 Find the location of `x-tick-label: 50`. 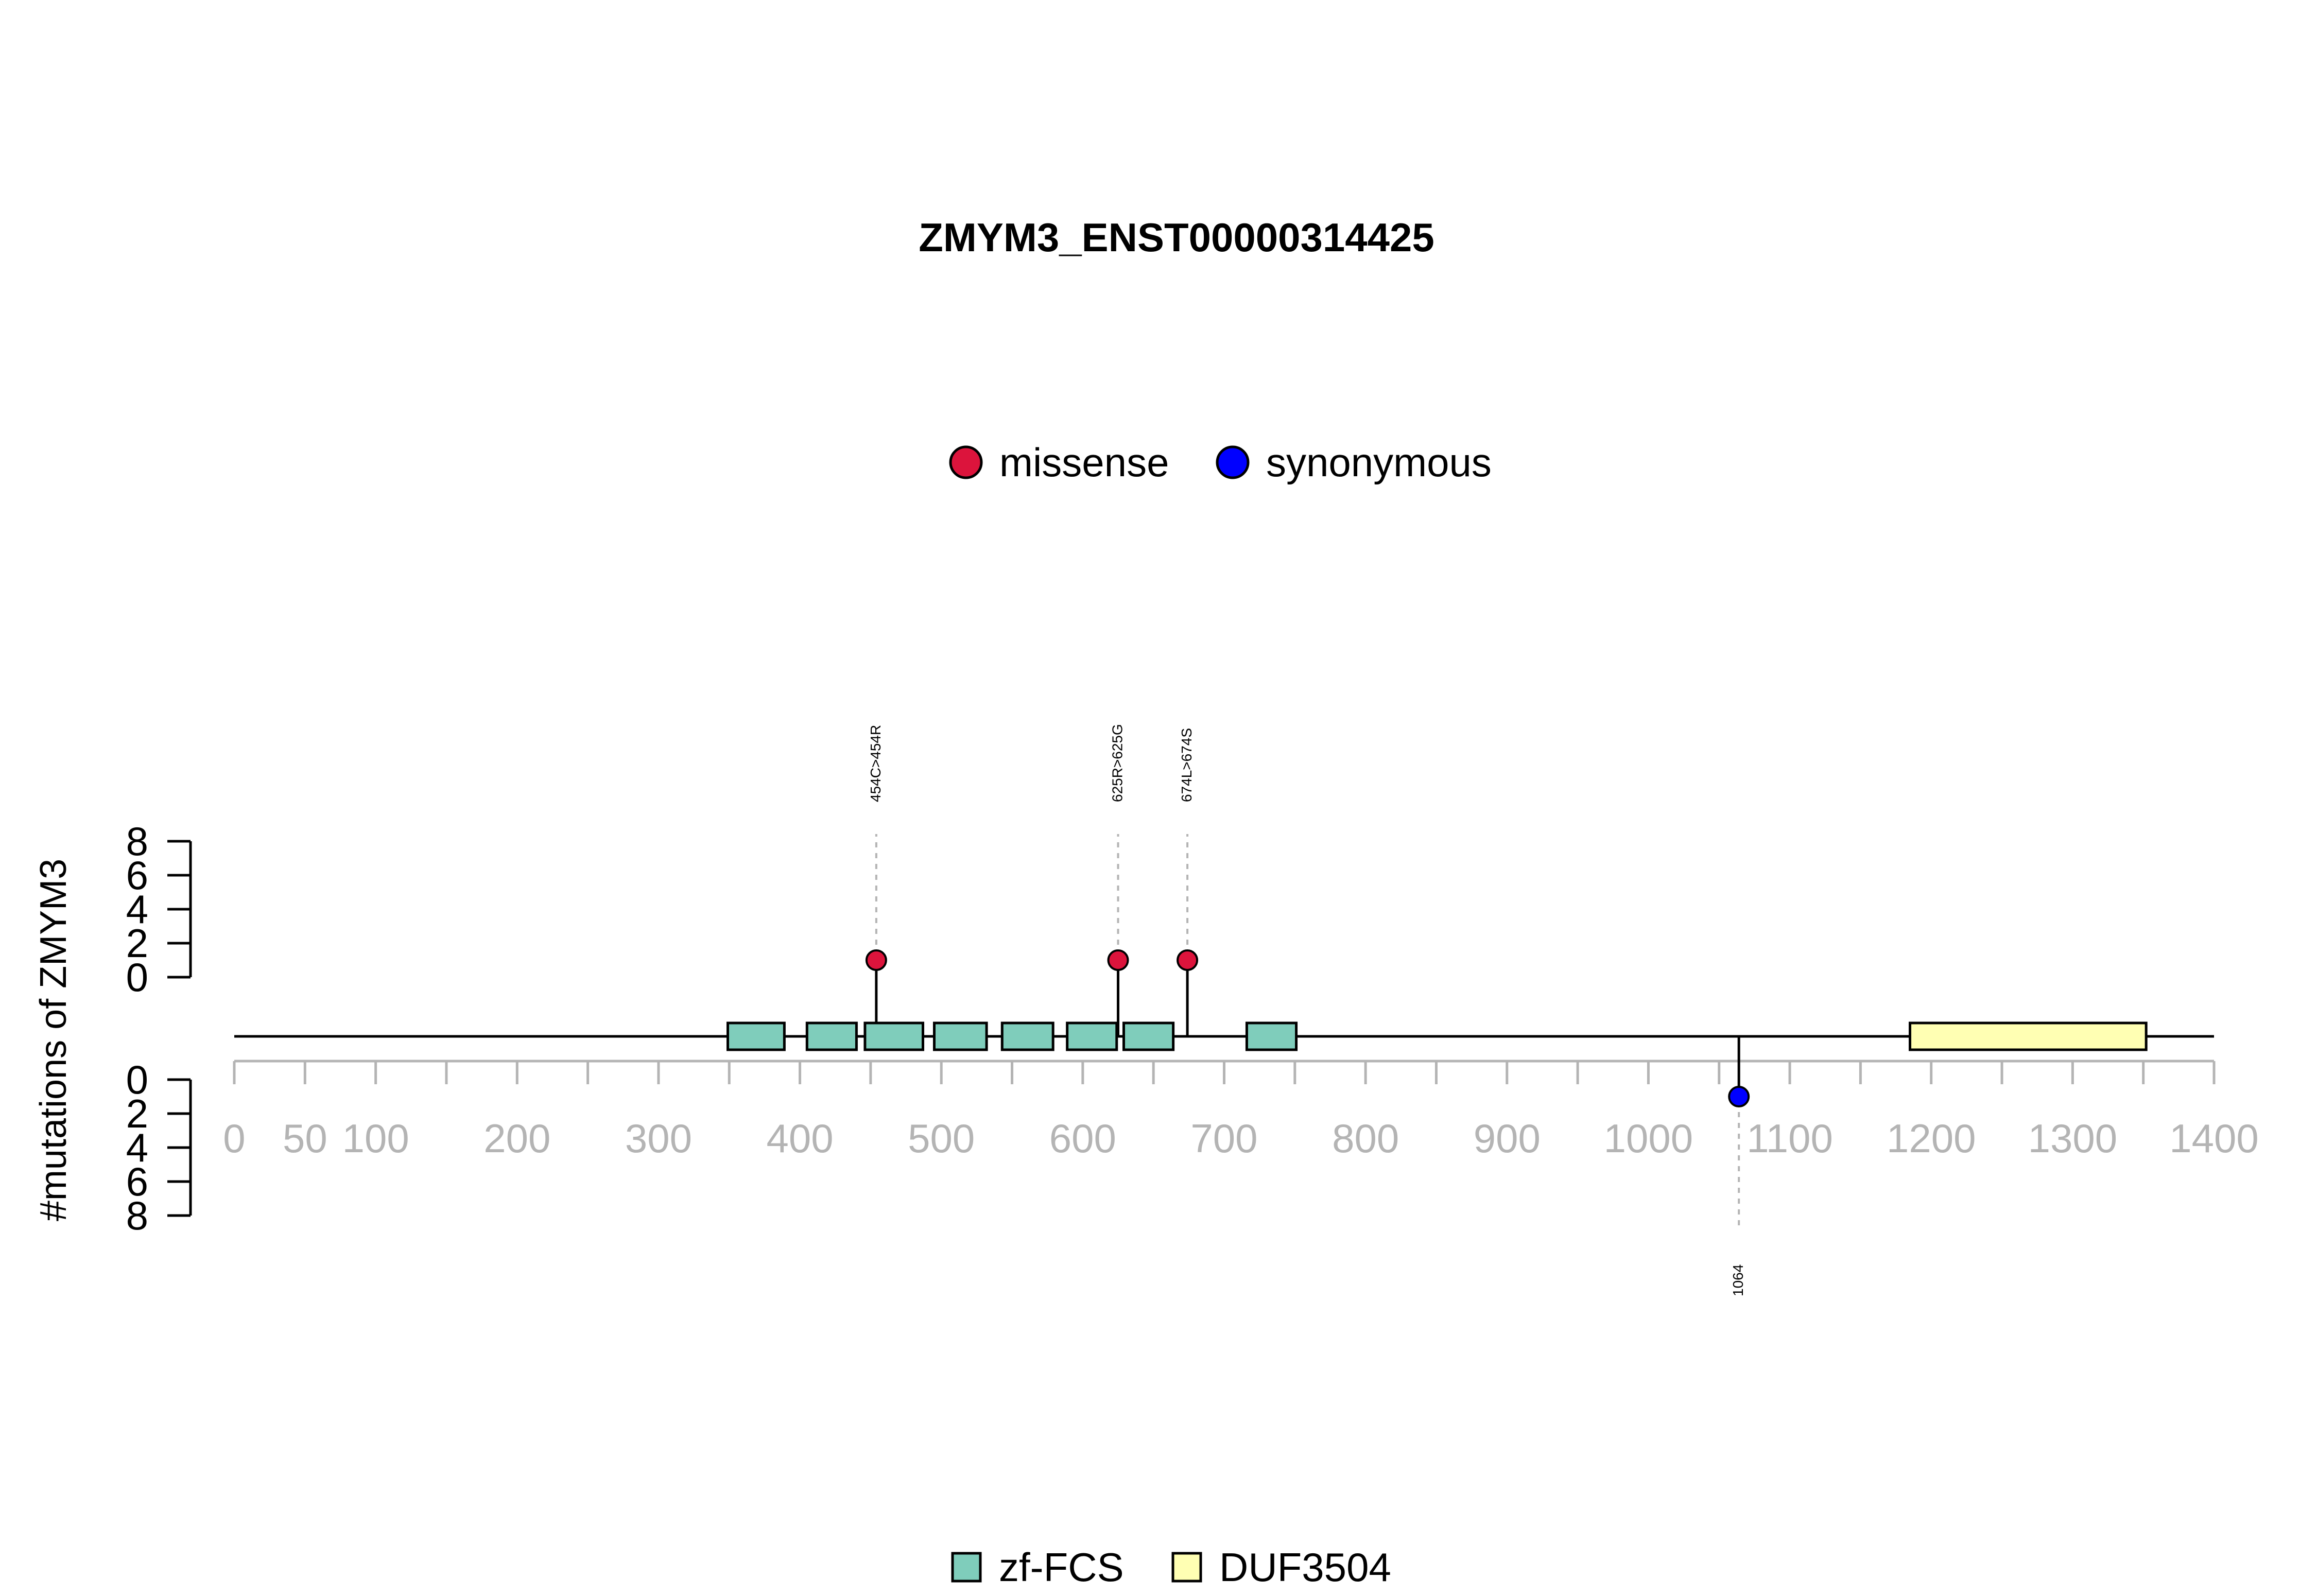

x-tick-label: 50 is located at coordinates (305, 1139).